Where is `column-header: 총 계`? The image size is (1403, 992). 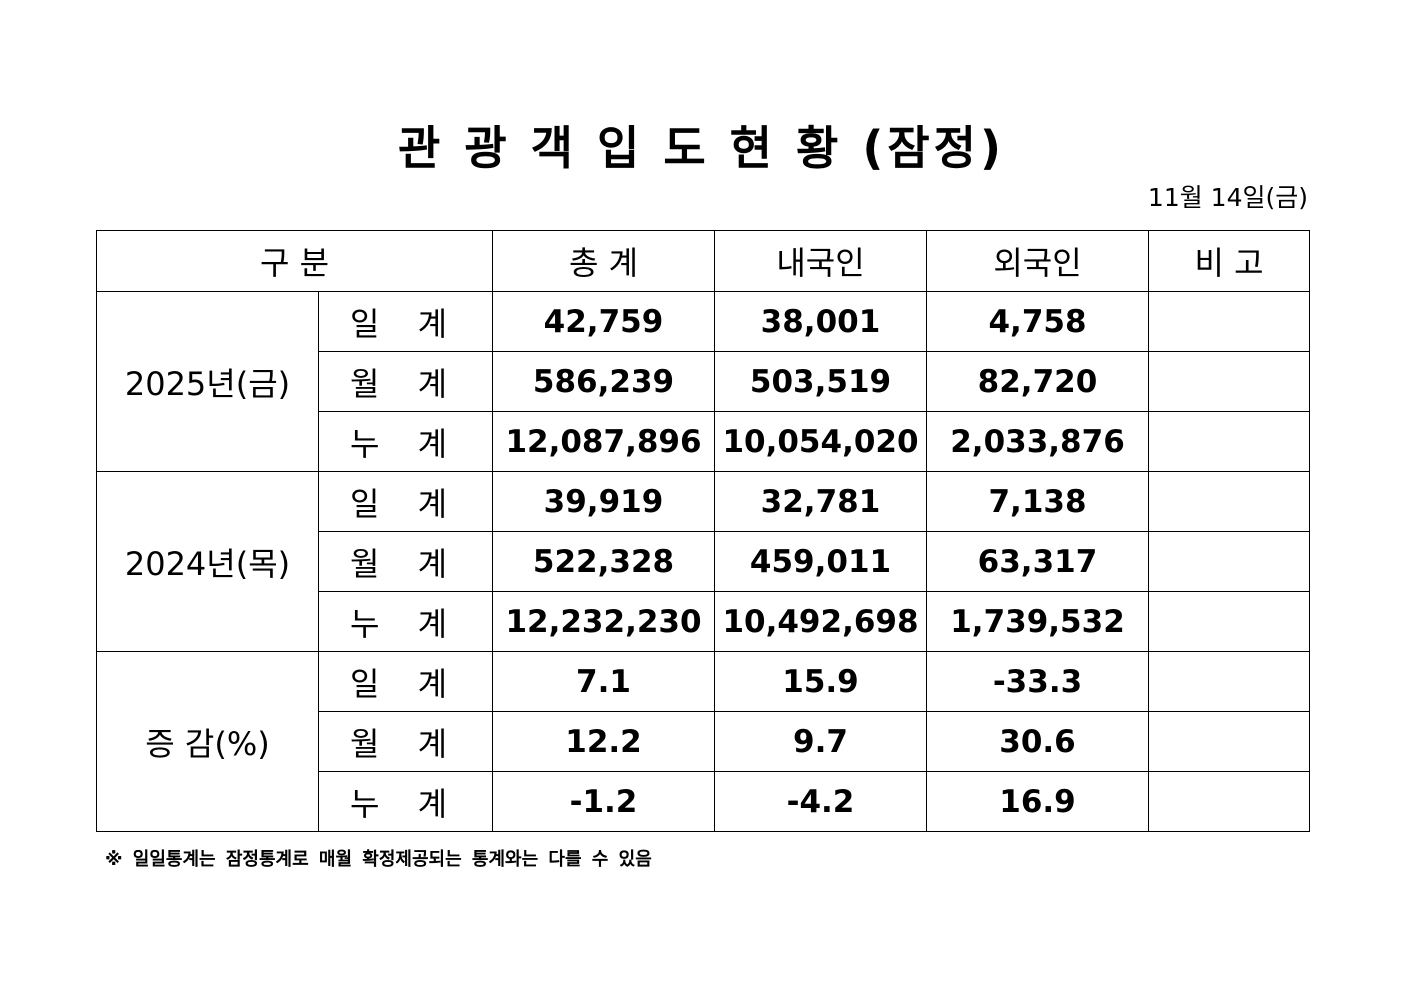 column-header: 총 계 is located at coordinates (603, 261).